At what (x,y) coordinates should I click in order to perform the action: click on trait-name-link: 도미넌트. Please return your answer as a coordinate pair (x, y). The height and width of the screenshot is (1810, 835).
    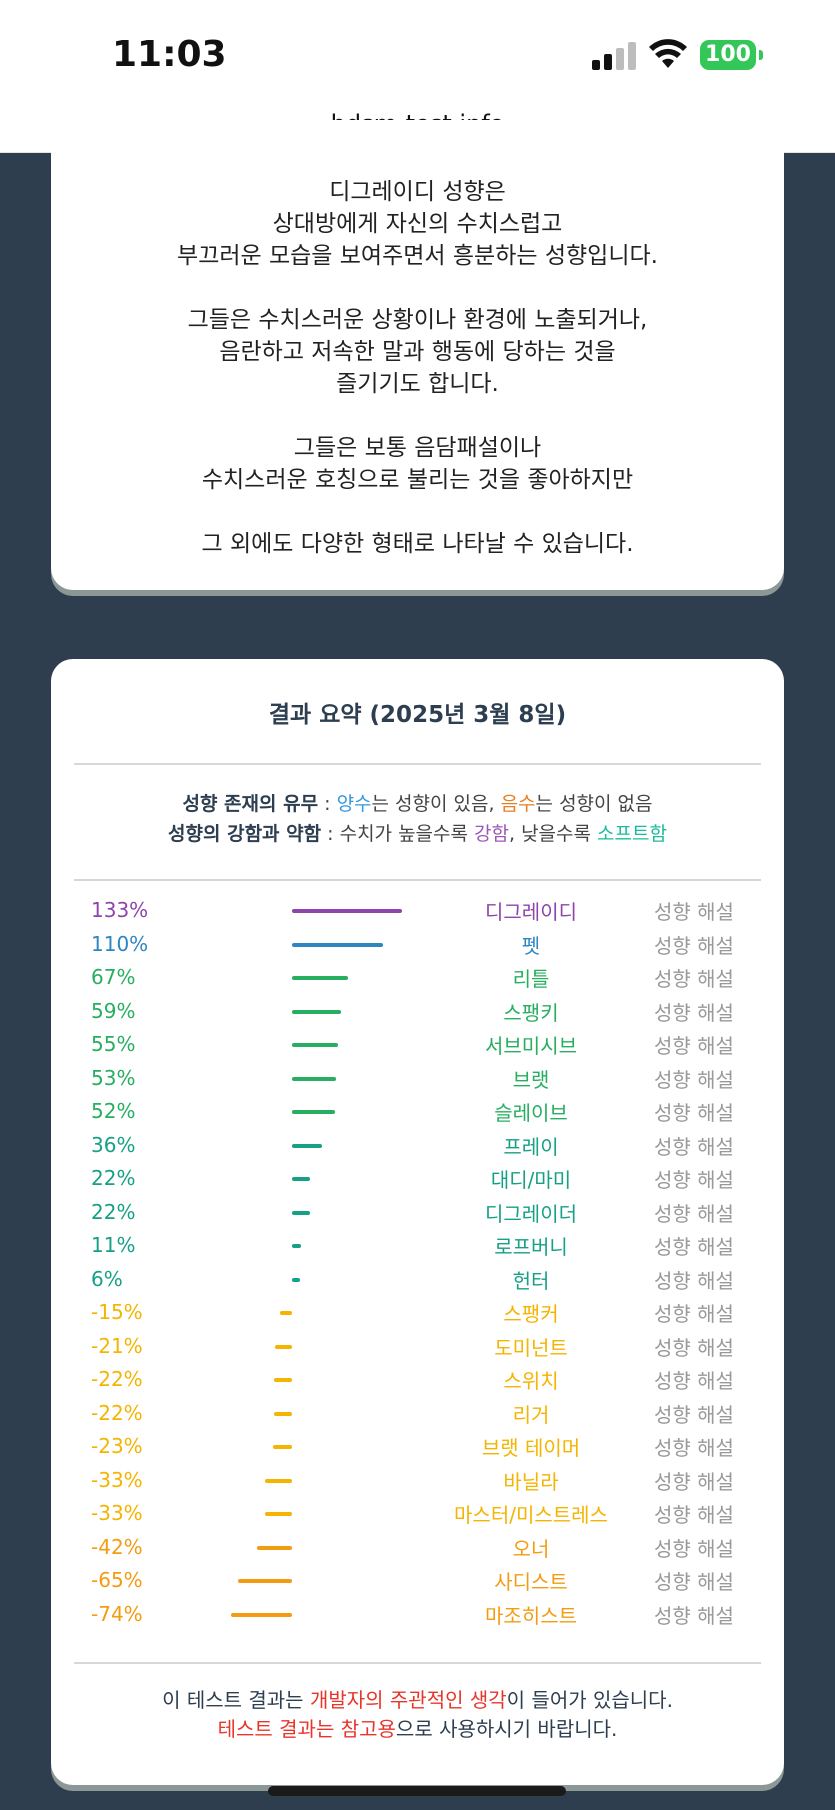
    Looking at the image, I should click on (531, 1347).